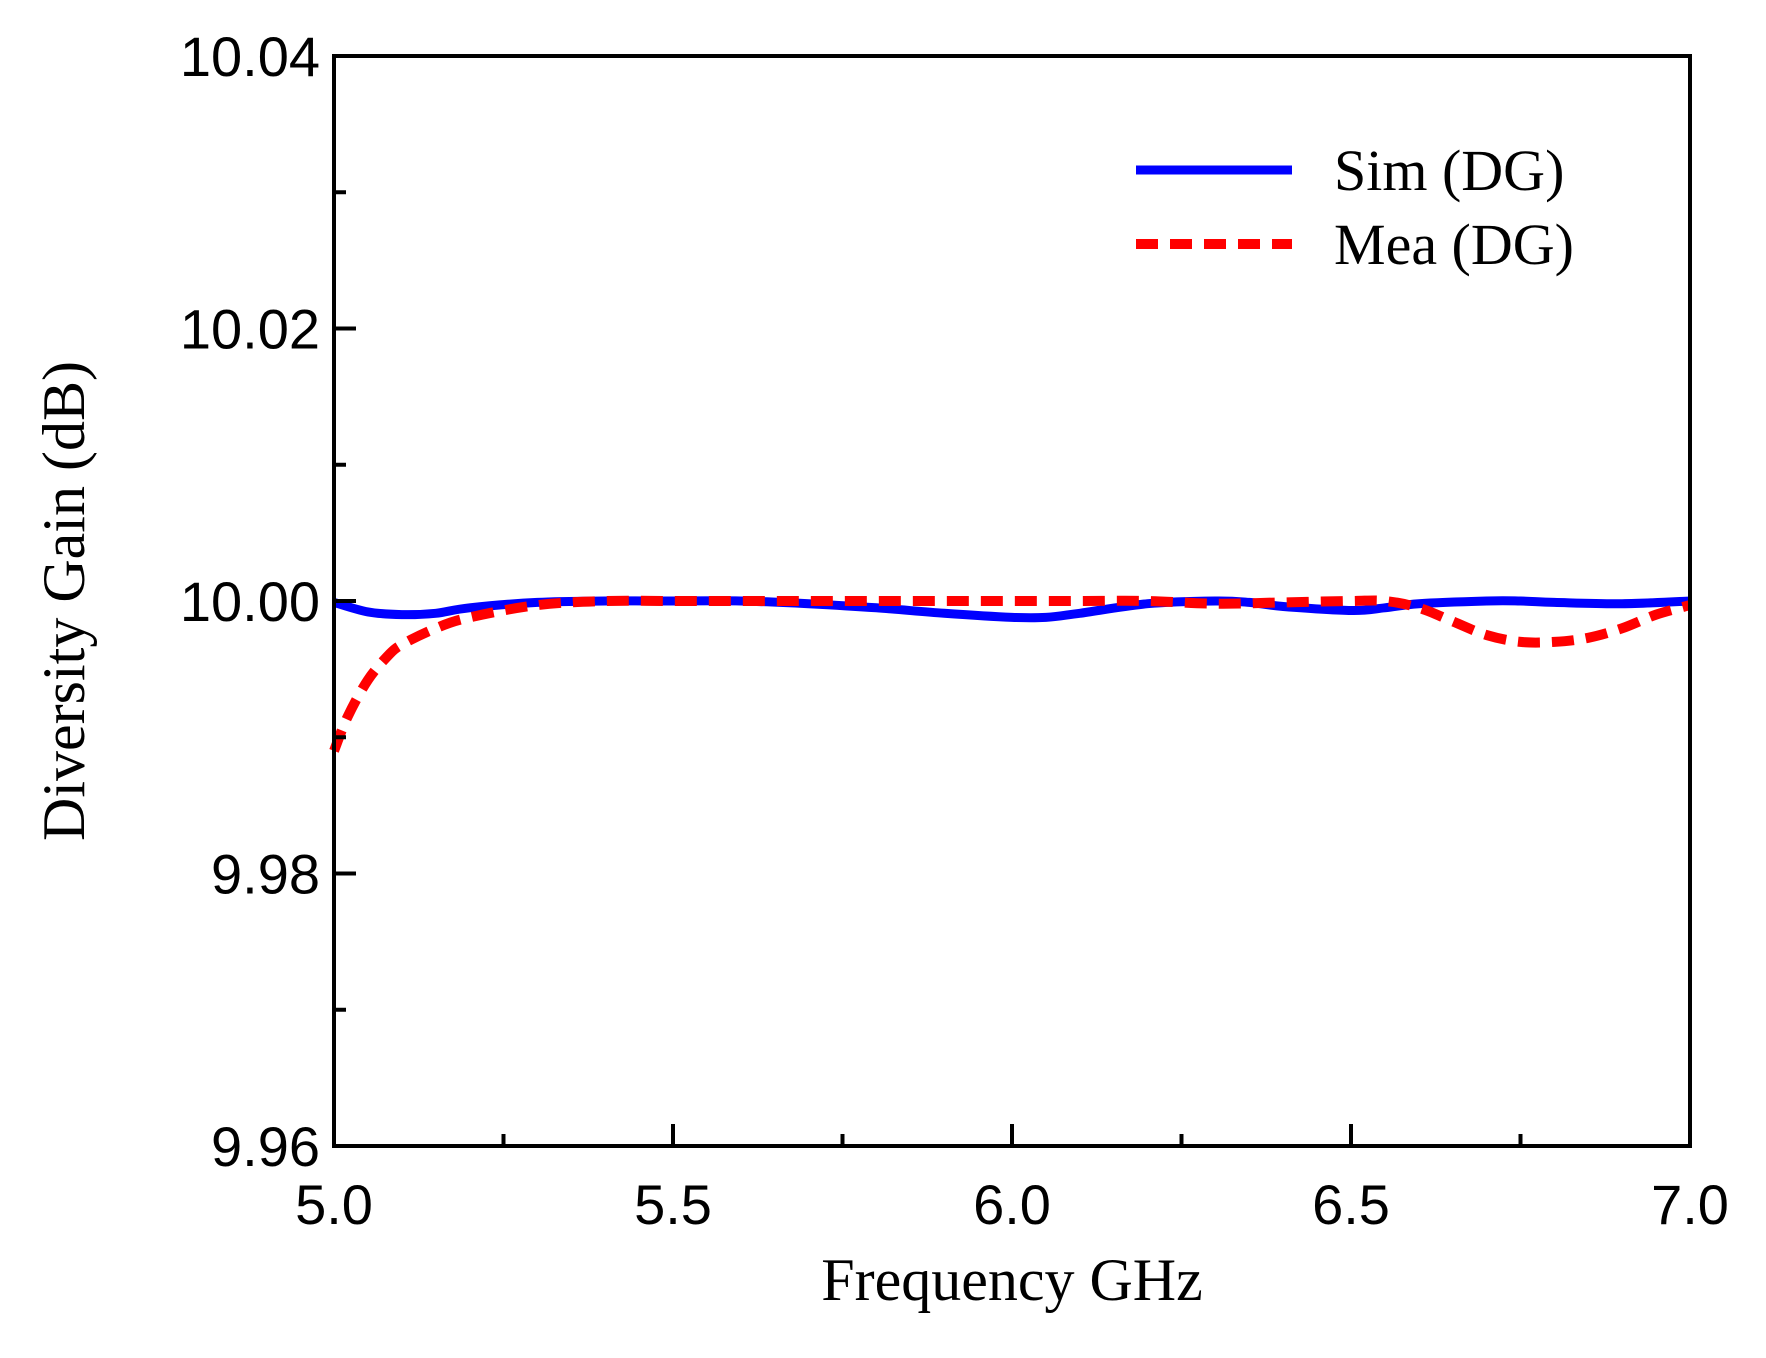 The image size is (1766, 1358). I want to click on plot-area, so click(1010, 674).